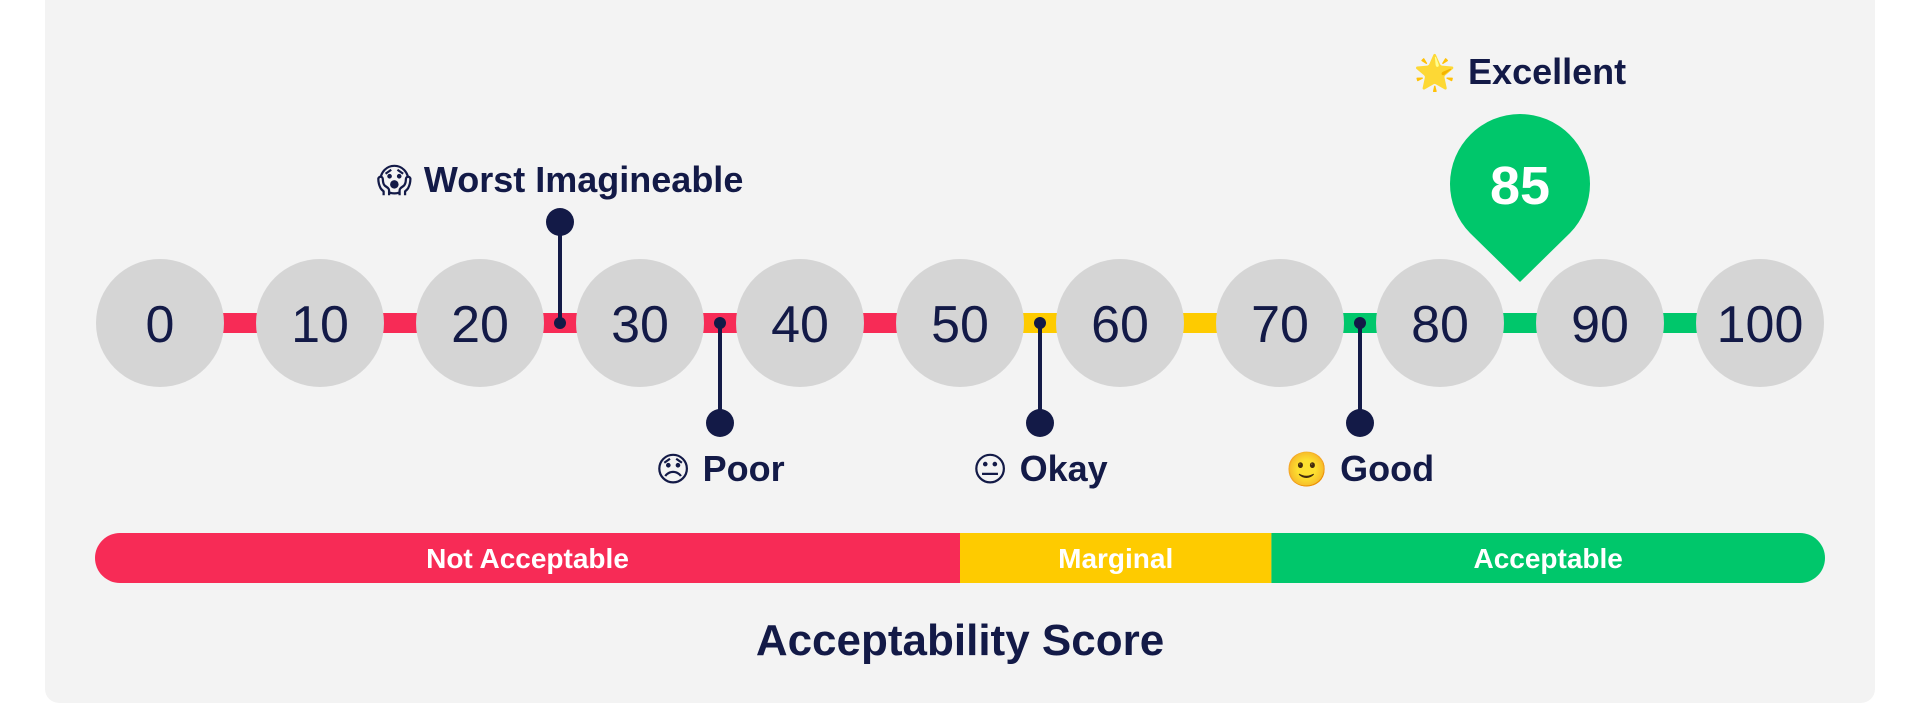 The height and width of the screenshot is (703, 1920). I want to click on marker-label: 😞 Poor, so click(719, 469).